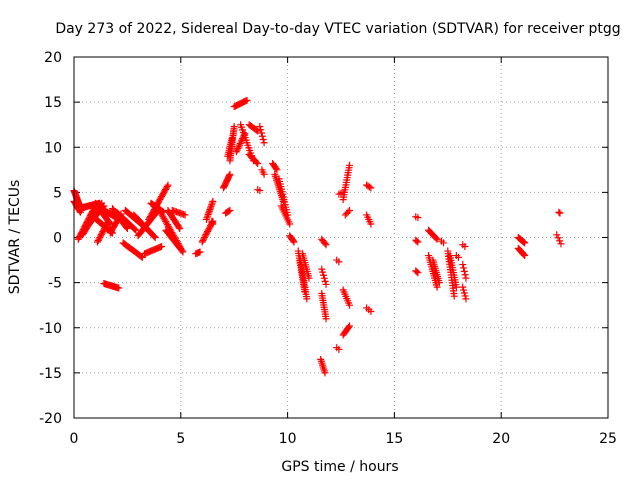 This screenshot has width=640, height=480. What do you see at coordinates (288, 439) in the screenshot?
I see `x-tick-label: 10` at bounding box center [288, 439].